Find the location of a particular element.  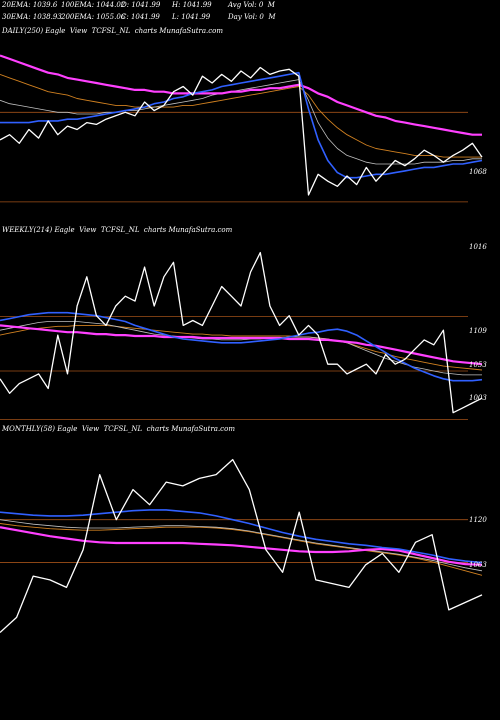

daily-level-label-1: 1068 is located at coordinates (478, 172).